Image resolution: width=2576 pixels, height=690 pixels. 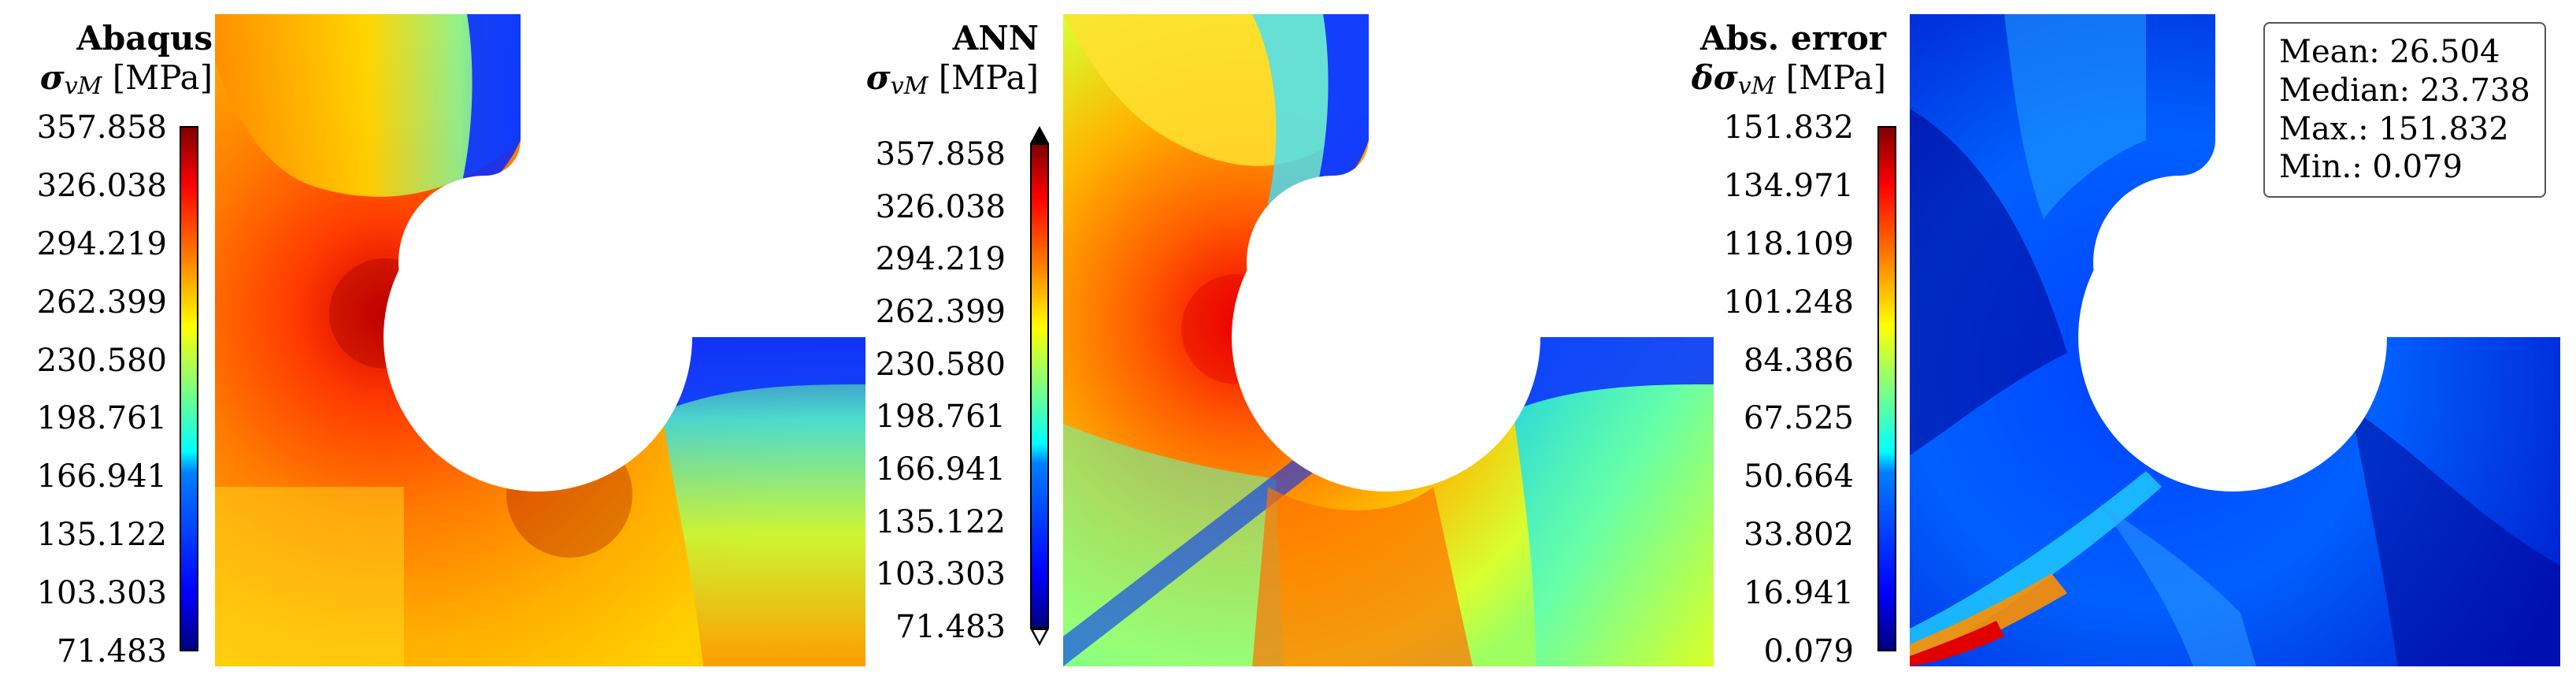 I want to click on colorbar-tick-label: 101.248, so click(x=1788, y=302).